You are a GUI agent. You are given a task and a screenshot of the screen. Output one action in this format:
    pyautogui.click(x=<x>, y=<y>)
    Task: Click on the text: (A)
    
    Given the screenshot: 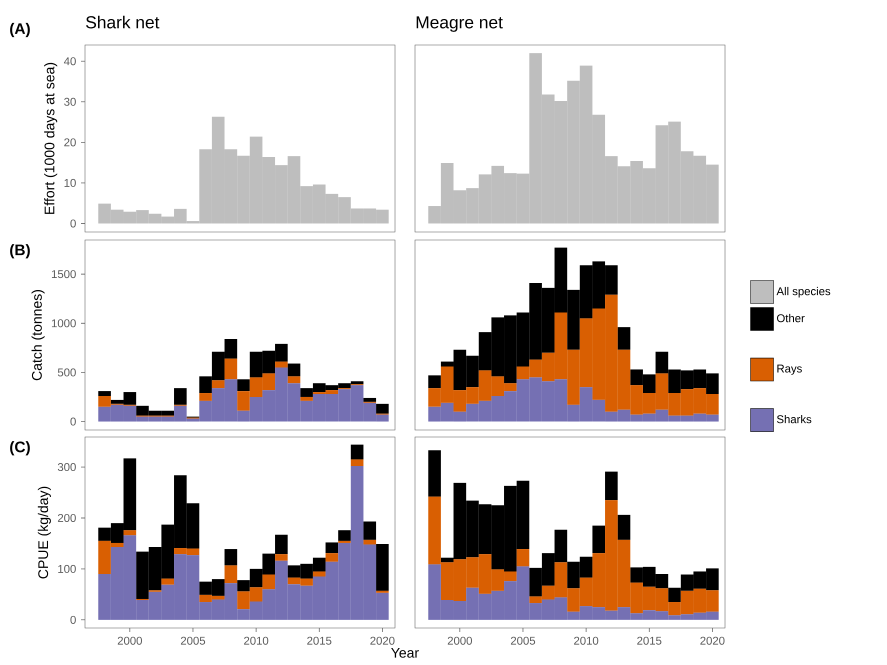 What is the action you would take?
    pyautogui.click(x=20, y=30)
    